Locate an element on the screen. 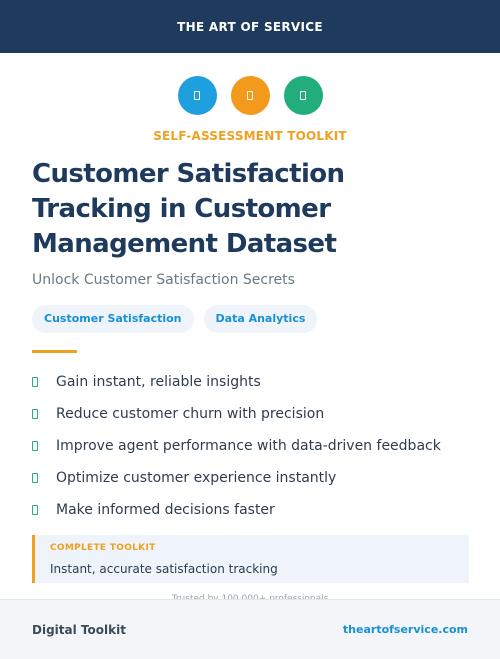 The height and width of the screenshot is (659, 500). benefit-item: Gain instant, reliable insights is located at coordinates (252, 382).